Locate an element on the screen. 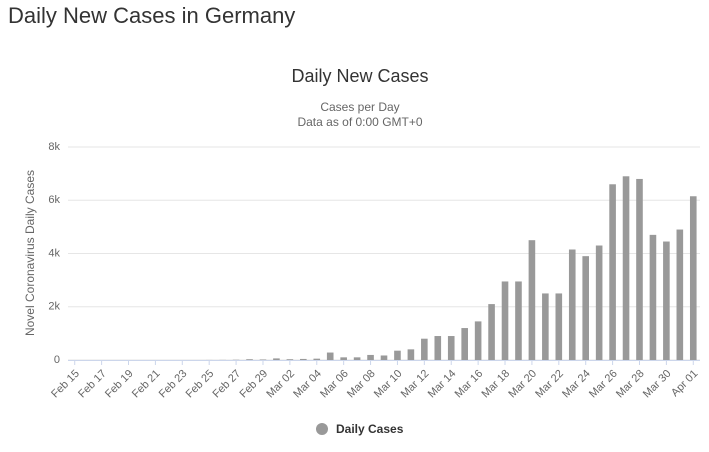 The height and width of the screenshot is (452, 709). legend-marker is located at coordinates (322, 429).